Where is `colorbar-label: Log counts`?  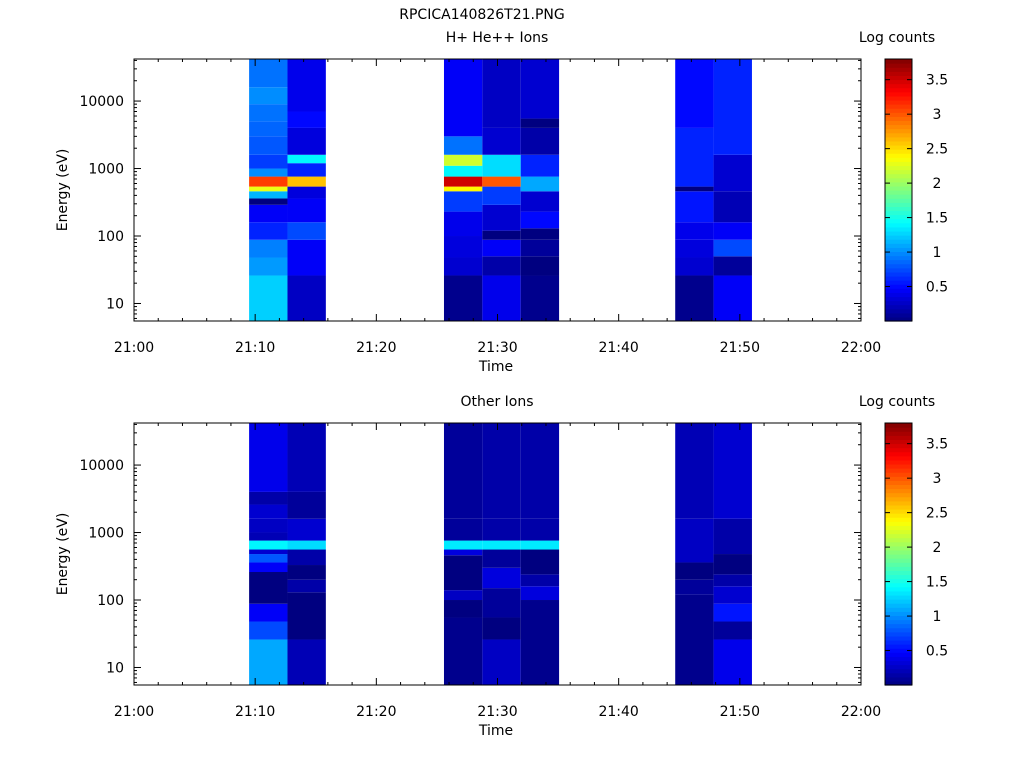 colorbar-label: Log counts is located at coordinates (897, 402).